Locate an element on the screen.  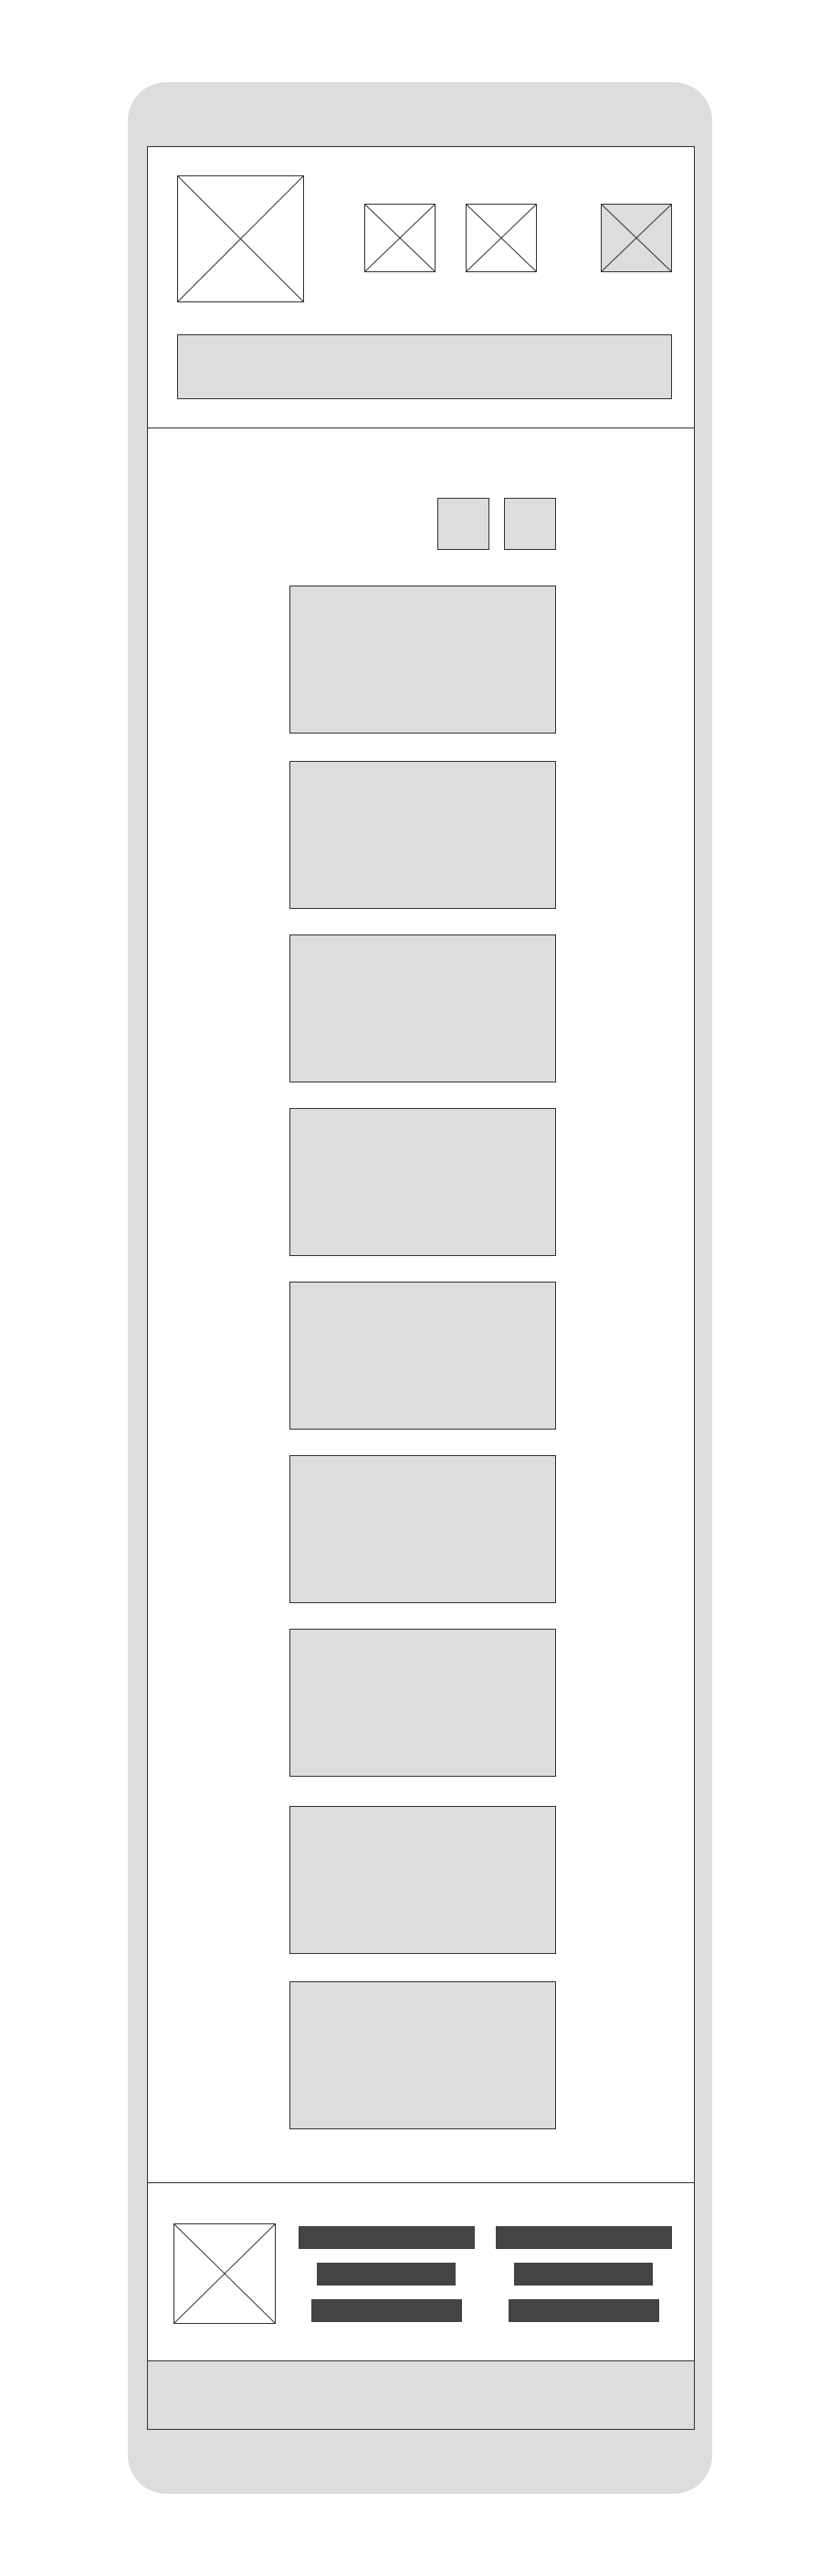
footer-logo-image-placeholder-icon is located at coordinates (224, 2273).